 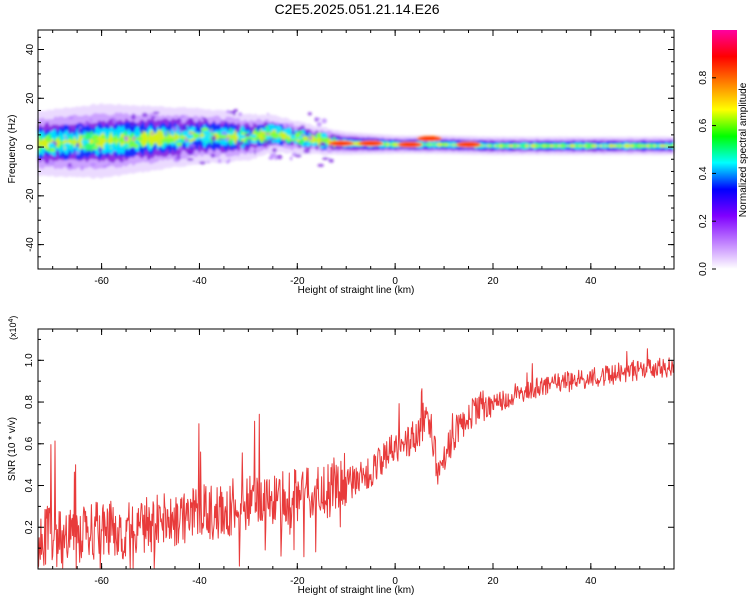 What do you see at coordinates (703, 173) in the screenshot?
I see `colorbar-tick-label: 0.4` at bounding box center [703, 173].